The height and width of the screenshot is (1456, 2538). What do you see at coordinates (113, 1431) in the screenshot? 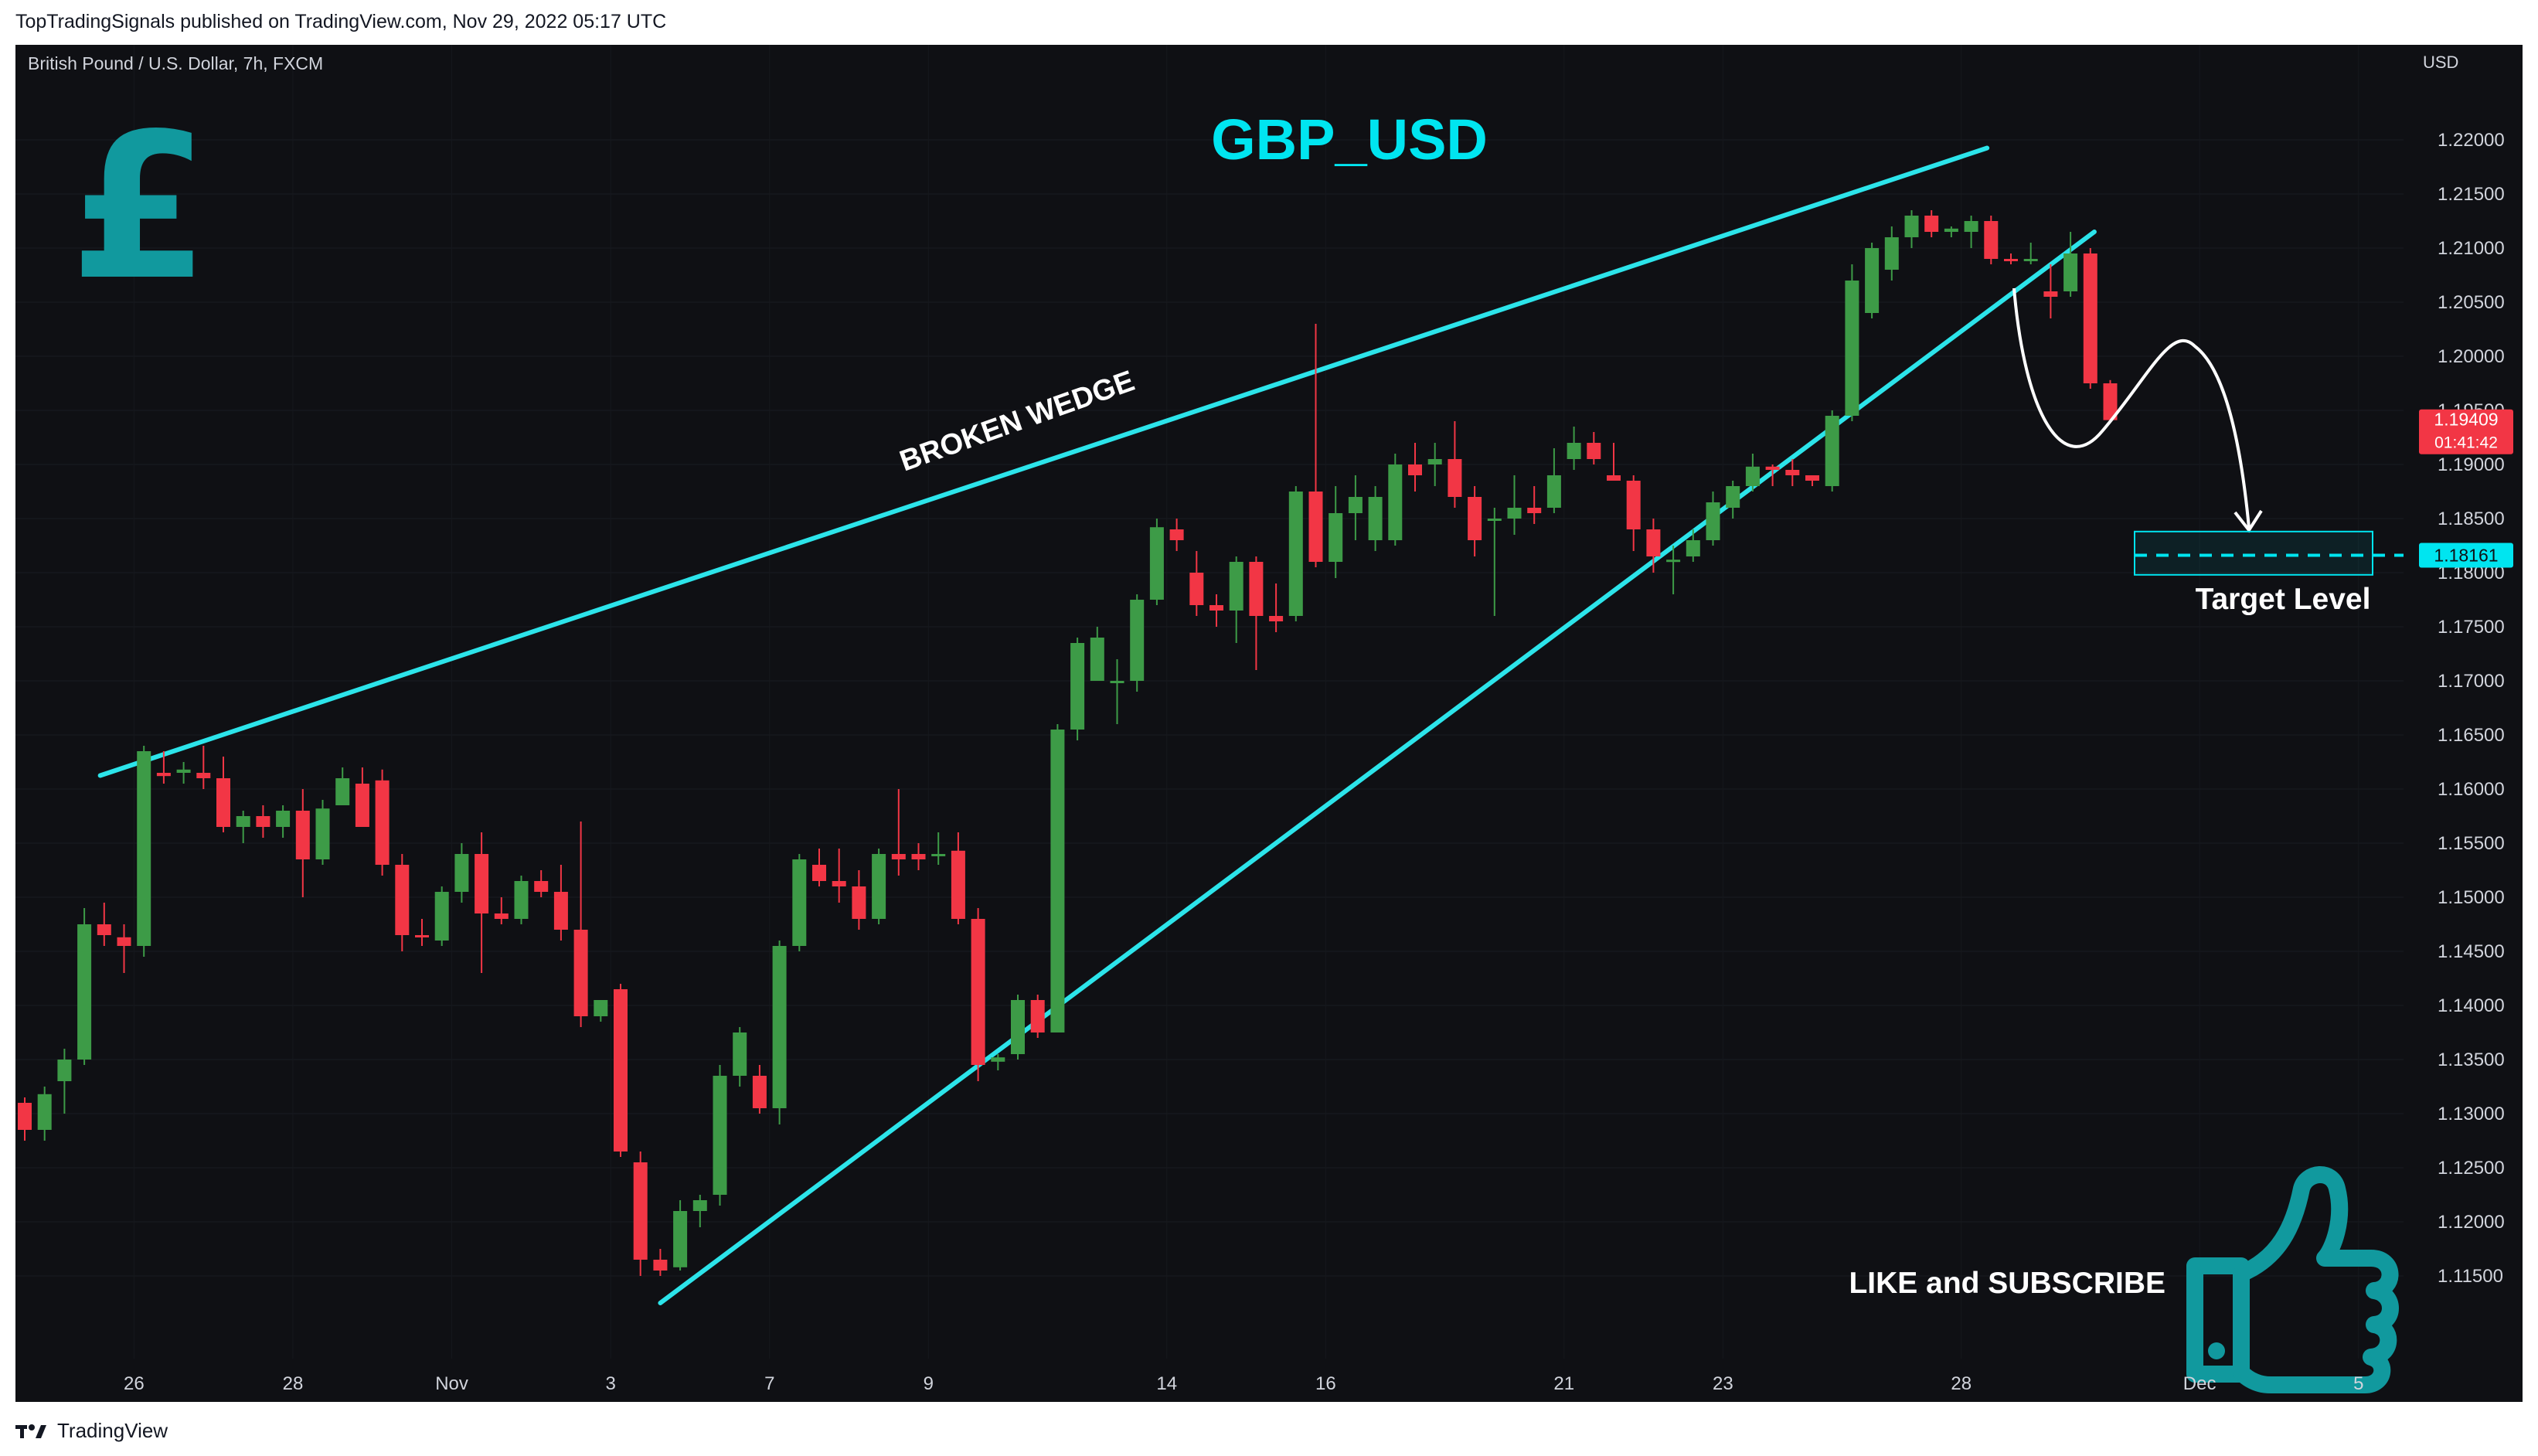
I see `footer-brand: TradingView` at bounding box center [113, 1431].